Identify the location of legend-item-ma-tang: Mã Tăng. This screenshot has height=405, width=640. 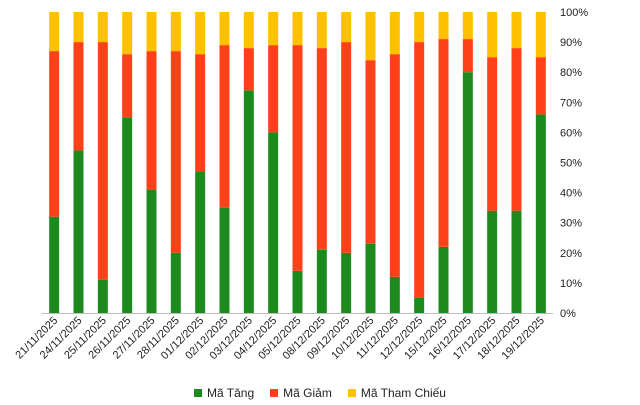
(224, 393).